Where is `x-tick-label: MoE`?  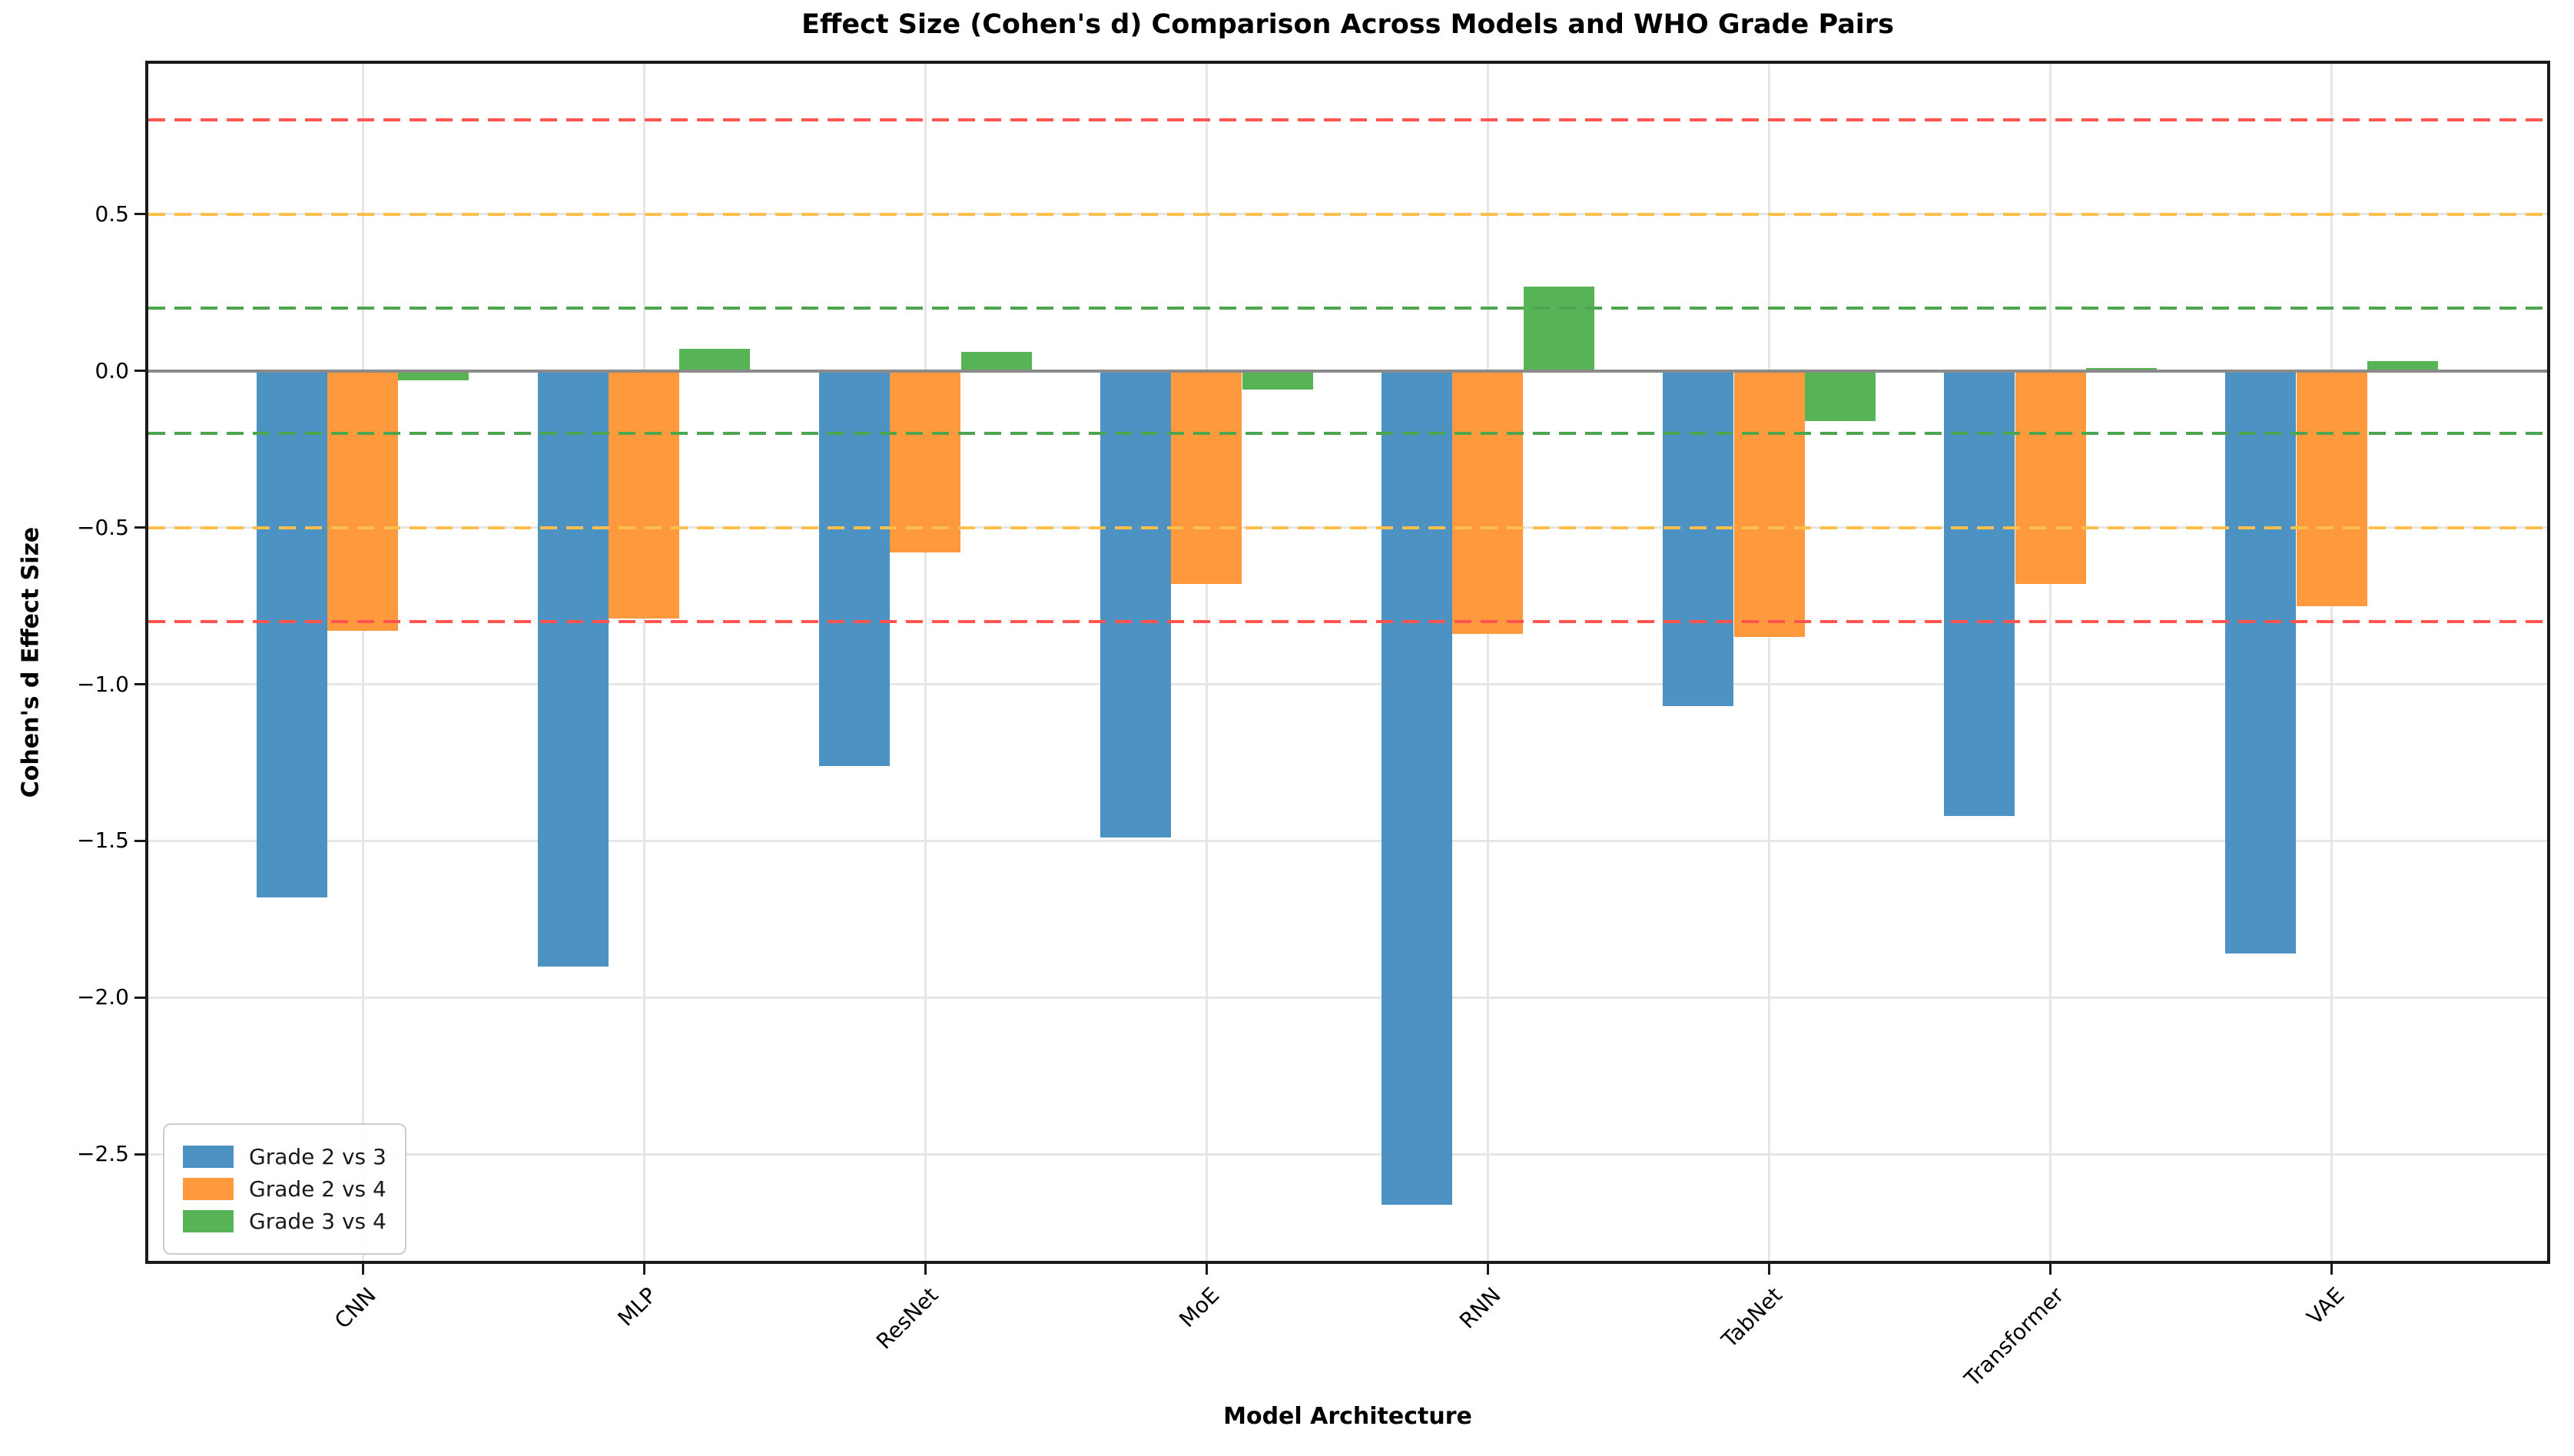
x-tick-label: MoE is located at coordinates (1200, 1308).